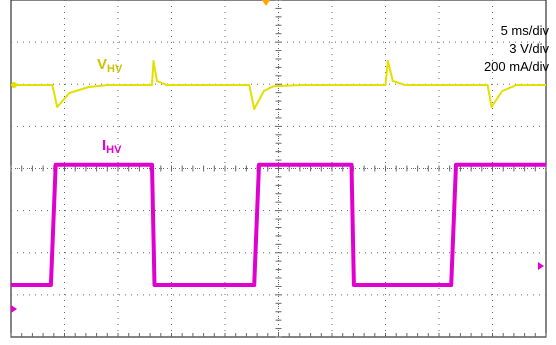 The width and height of the screenshot is (556, 345). I want to click on current-scale-label: 200 mA/div, so click(516, 66).